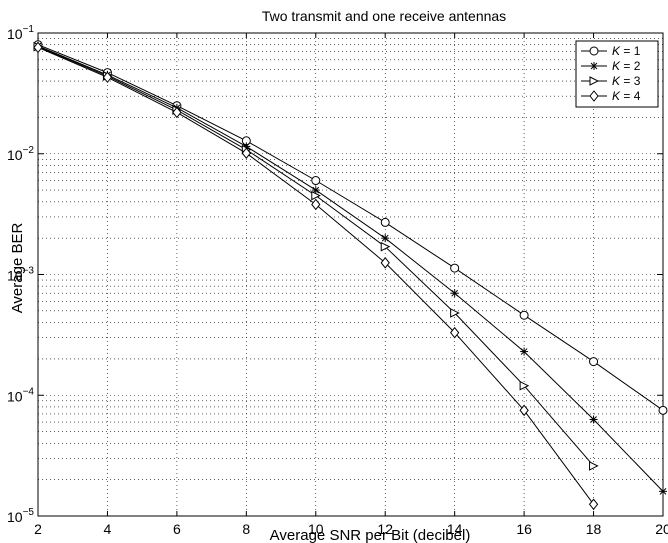  Describe the element at coordinates (661, 529) in the screenshot. I see `x-tick-label: 20` at that location.